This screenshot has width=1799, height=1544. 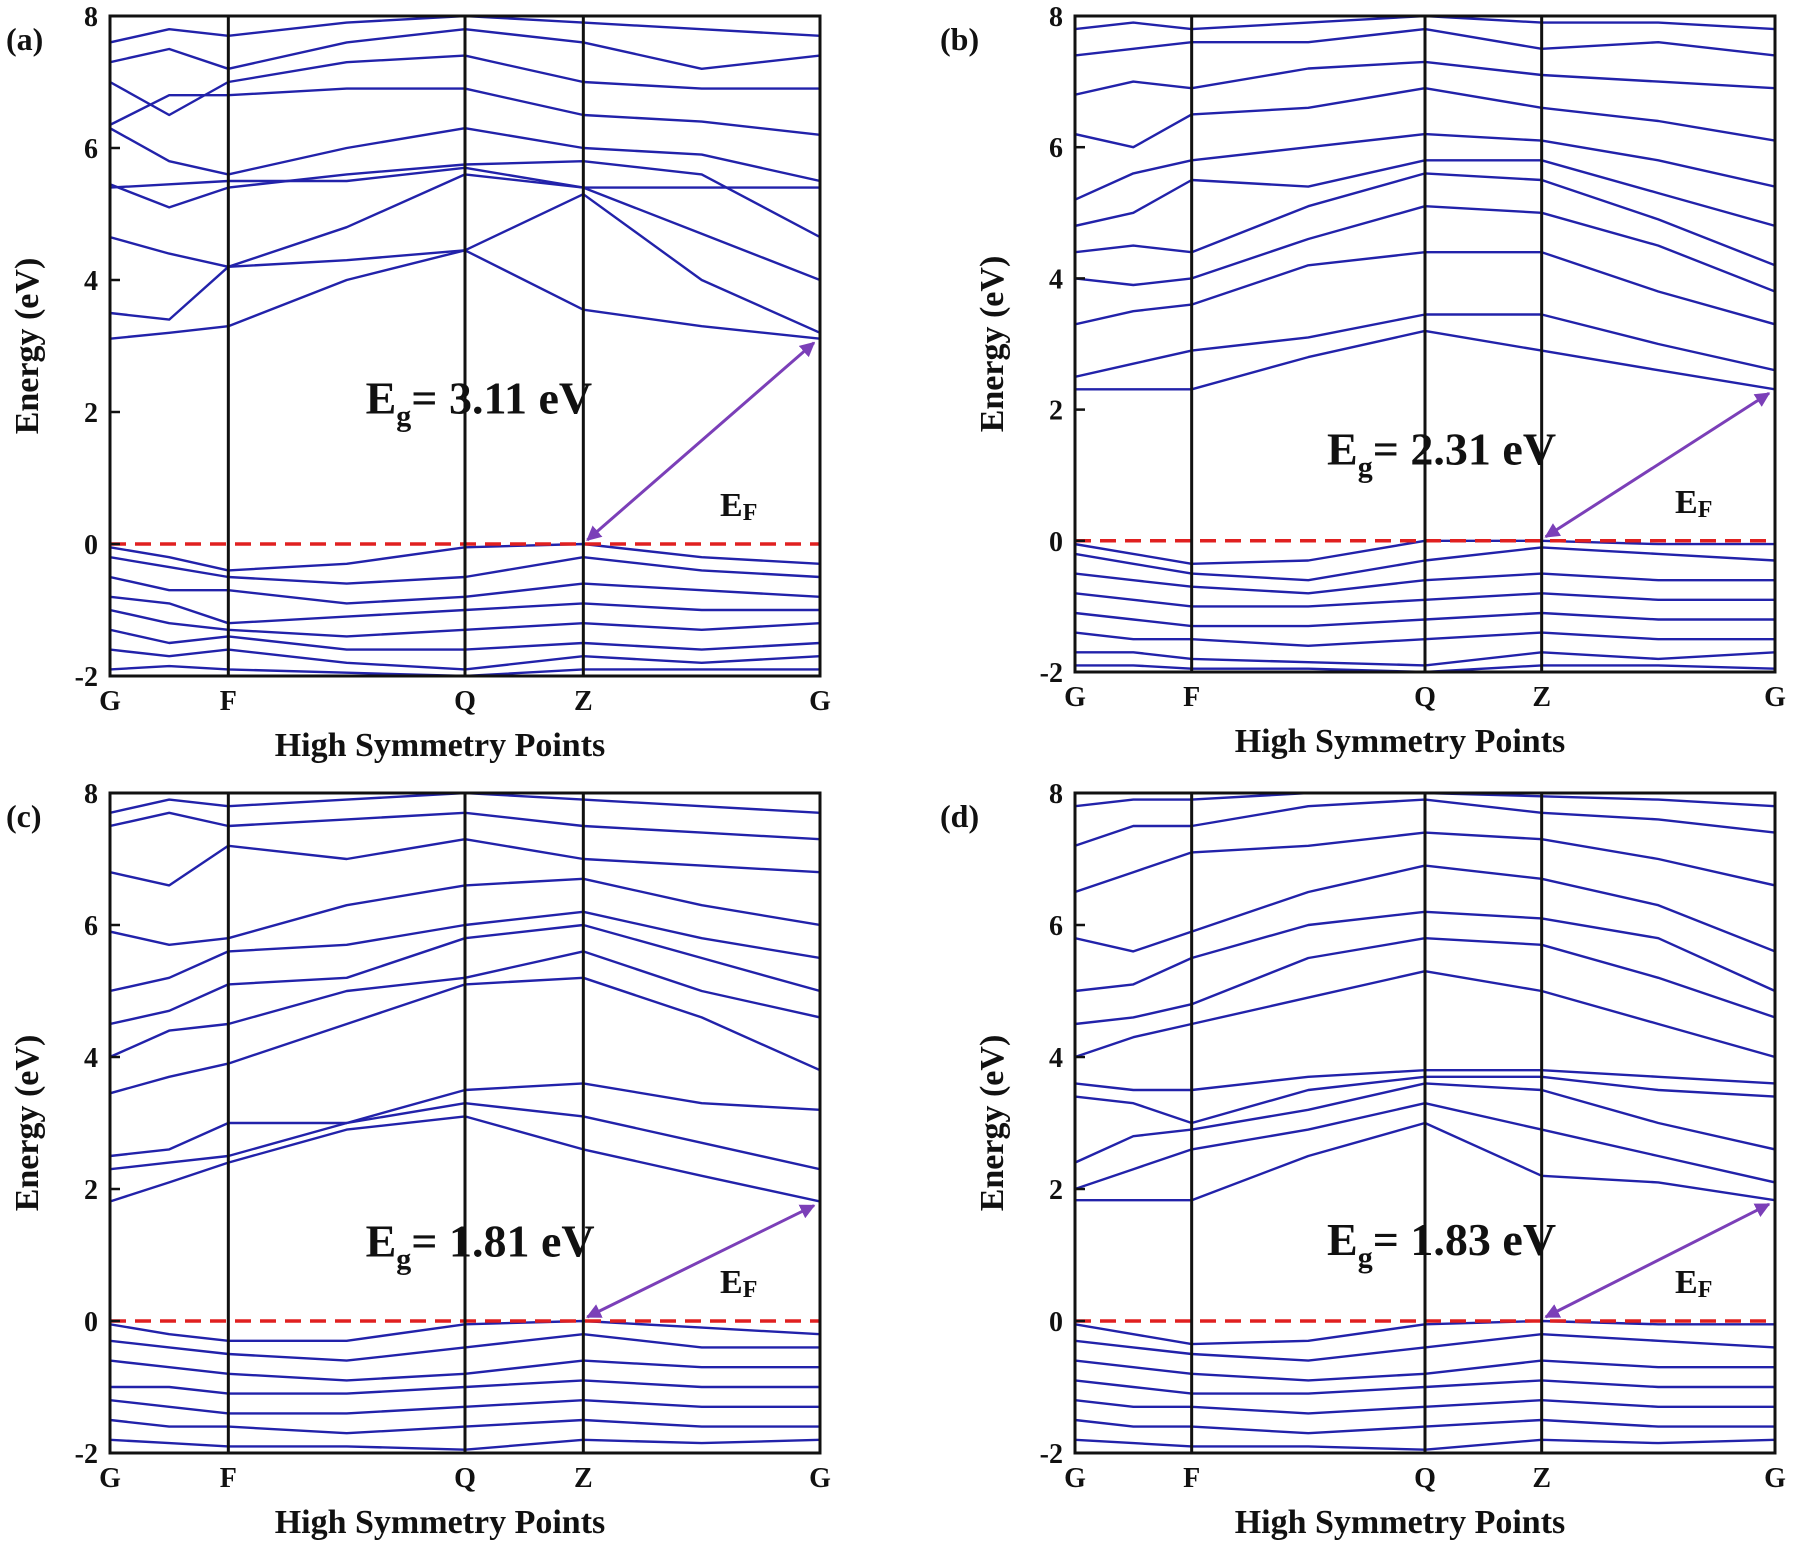 What do you see at coordinates (1686, 1282) in the screenshot?
I see `fermi-symbol: E` at bounding box center [1686, 1282].